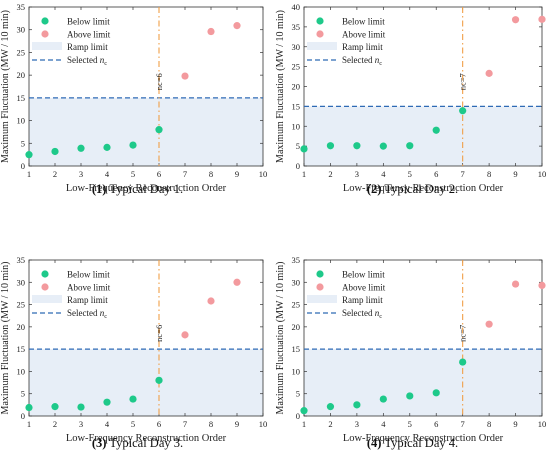  What do you see at coordinates (159, 81) in the screenshot?
I see `selected-nc-label: nc=6` at bounding box center [159, 81].